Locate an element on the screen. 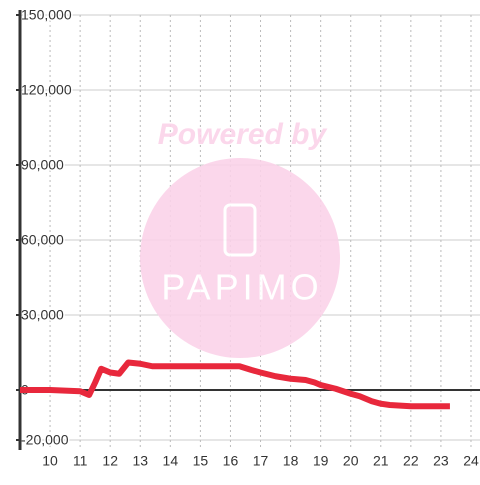 The image size is (480, 485). y-tick-label: 90,000 is located at coordinates (42, 165).